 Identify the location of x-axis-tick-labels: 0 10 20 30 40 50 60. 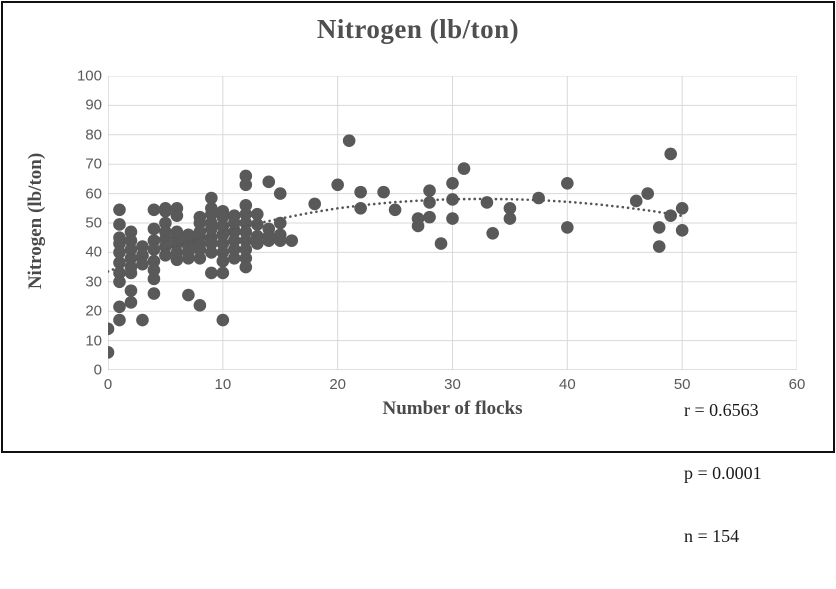
(455, 386).